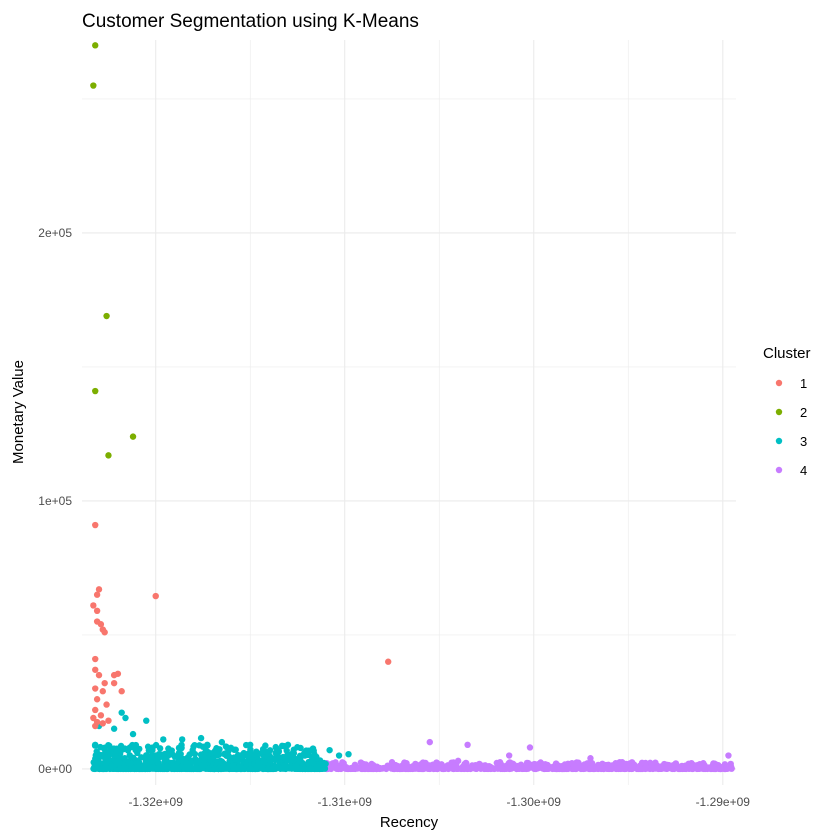 The width and height of the screenshot is (840, 840). I want to click on legend-label: 3, so click(803, 441).